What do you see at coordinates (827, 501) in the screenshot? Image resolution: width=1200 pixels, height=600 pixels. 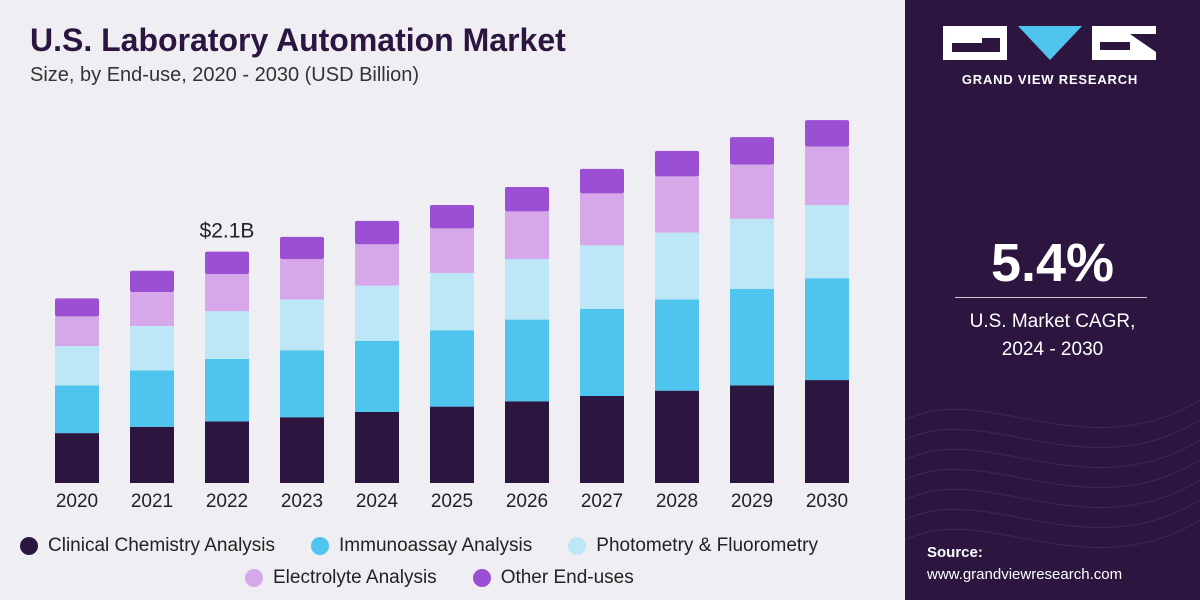 I see `x-tick-label-2030: 2030` at bounding box center [827, 501].